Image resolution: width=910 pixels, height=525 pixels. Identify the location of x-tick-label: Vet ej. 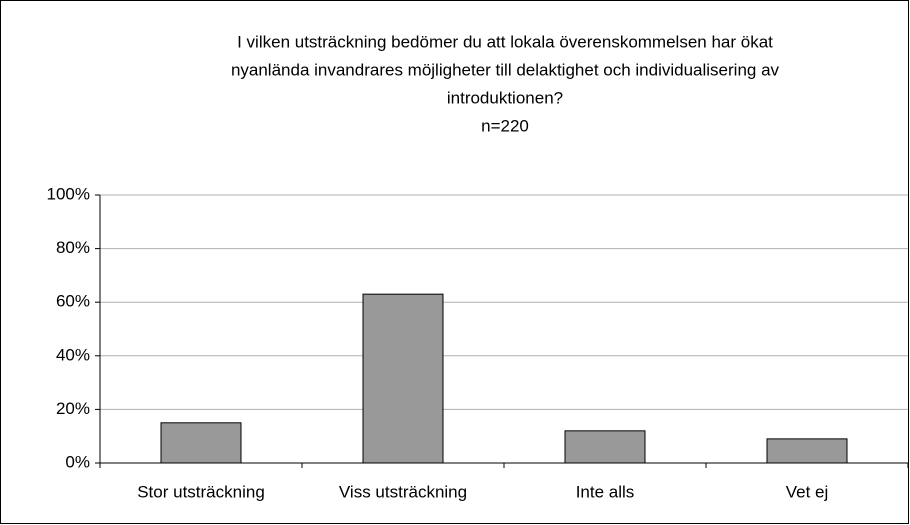
(807, 491).